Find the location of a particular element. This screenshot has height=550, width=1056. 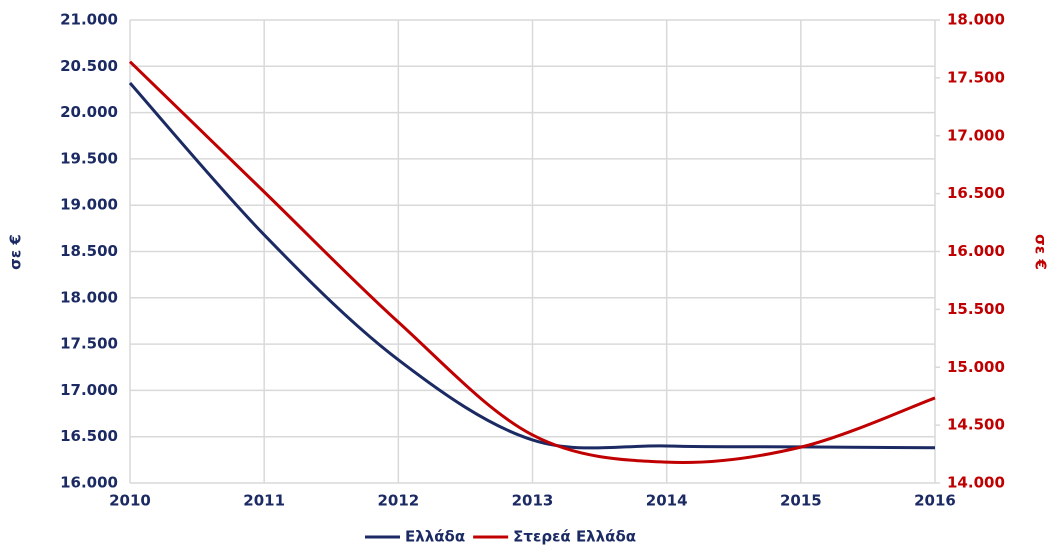

x-tick-label: 2011 is located at coordinates (264, 501).